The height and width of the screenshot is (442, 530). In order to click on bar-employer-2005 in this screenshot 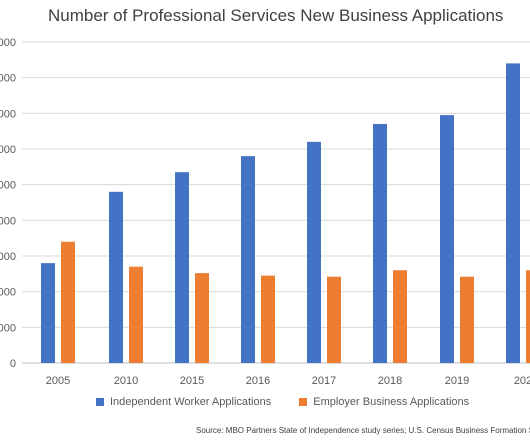, I will do `click(68, 302)`.